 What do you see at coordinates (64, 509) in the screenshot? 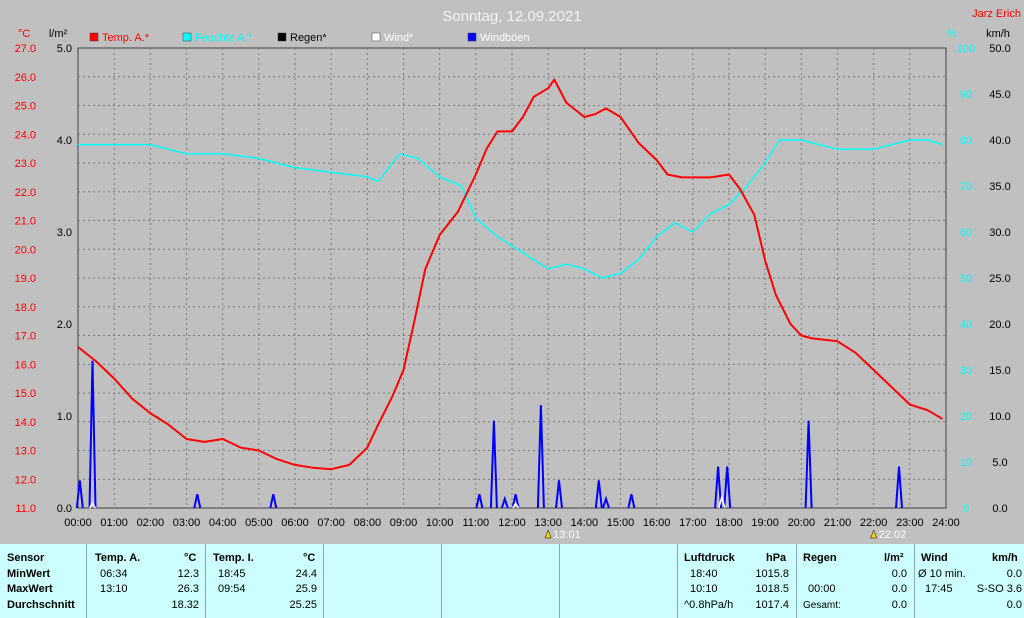
I see `rain-tick-label: 0.0` at bounding box center [64, 509].